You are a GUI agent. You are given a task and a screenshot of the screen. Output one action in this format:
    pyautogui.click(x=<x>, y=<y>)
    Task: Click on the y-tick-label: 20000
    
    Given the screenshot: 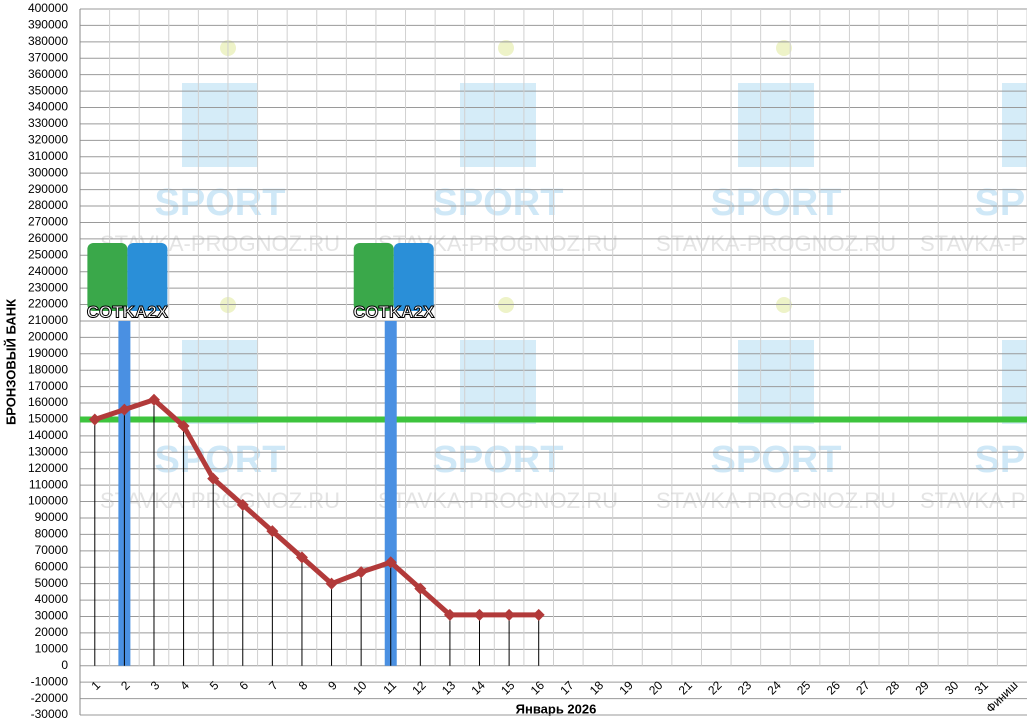 What is the action you would take?
    pyautogui.click(x=52, y=632)
    